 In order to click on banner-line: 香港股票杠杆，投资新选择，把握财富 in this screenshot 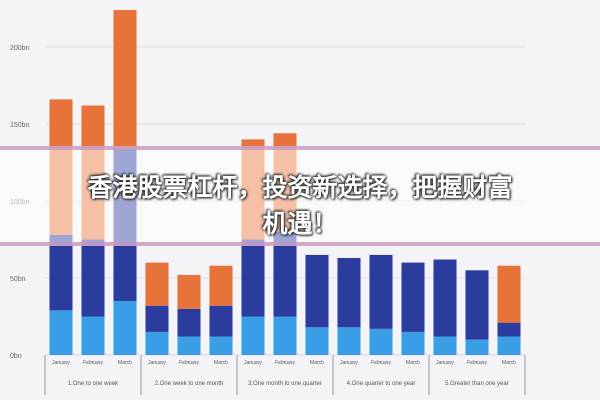, I will do `click(300, 187)`.